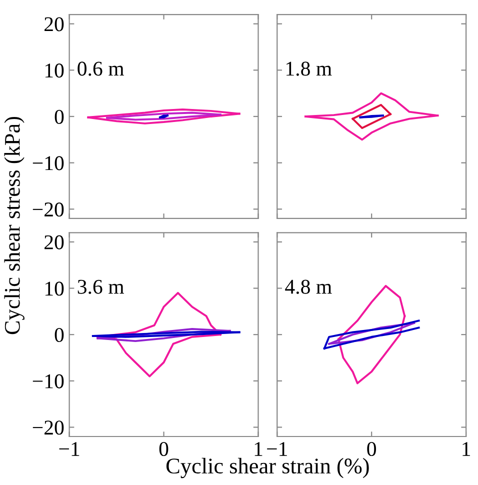  What do you see at coordinates (14, 225) in the screenshot?
I see `y-axis-title: Cyclic shear stress (kPa)` at bounding box center [14, 225].